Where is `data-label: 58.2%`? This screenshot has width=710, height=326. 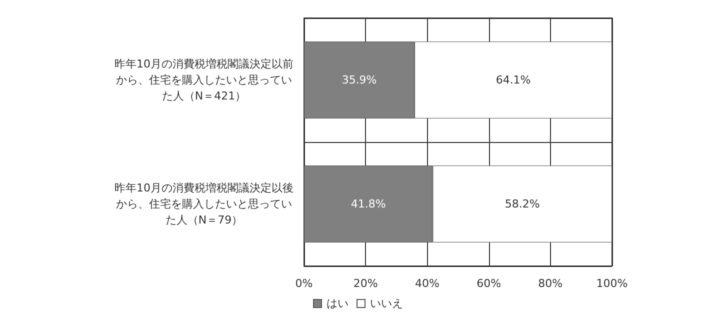 data-label: 58.2% is located at coordinates (522, 204).